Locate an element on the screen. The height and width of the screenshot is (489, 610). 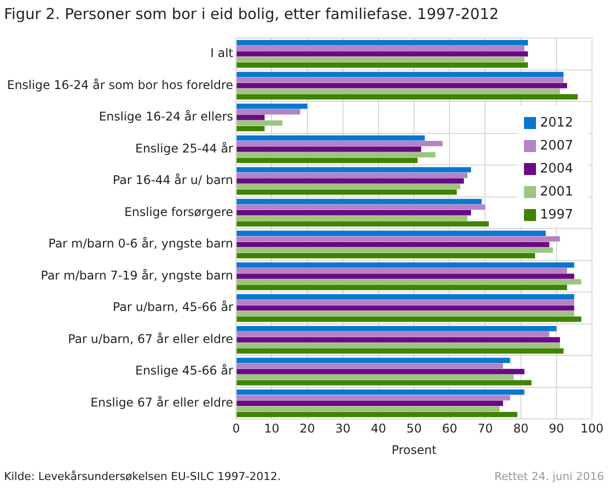
x-tick-label: 70 is located at coordinates (485, 429).